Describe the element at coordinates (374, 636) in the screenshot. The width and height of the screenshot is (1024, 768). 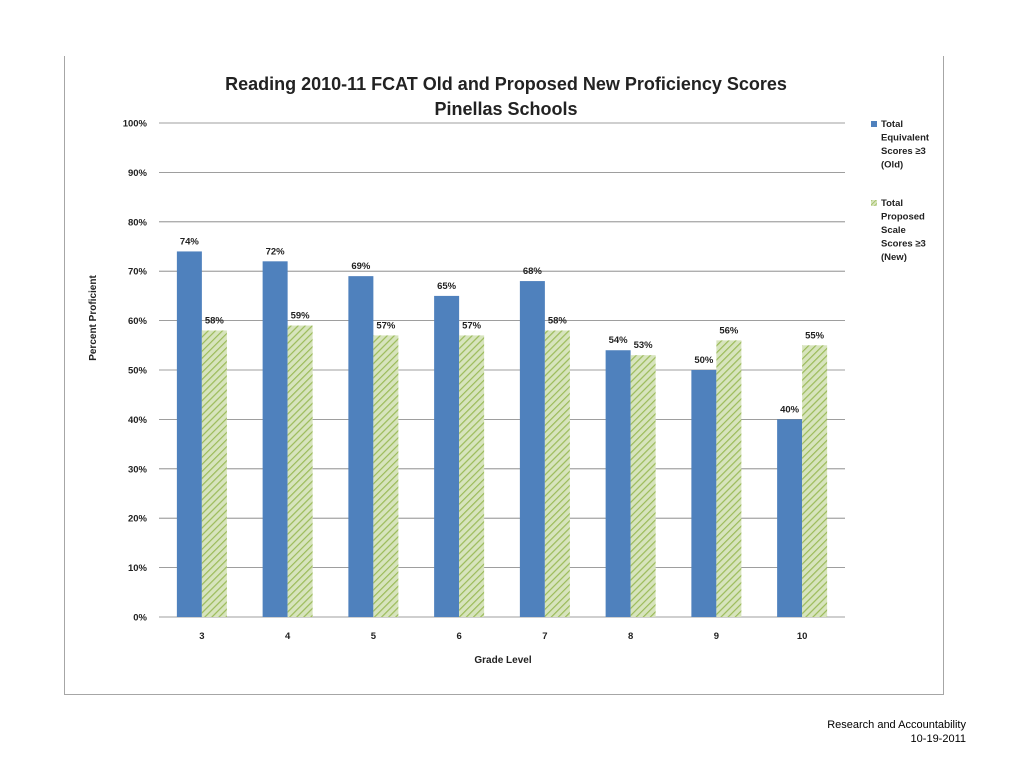
I see `x-tick-label: 5` at that location.